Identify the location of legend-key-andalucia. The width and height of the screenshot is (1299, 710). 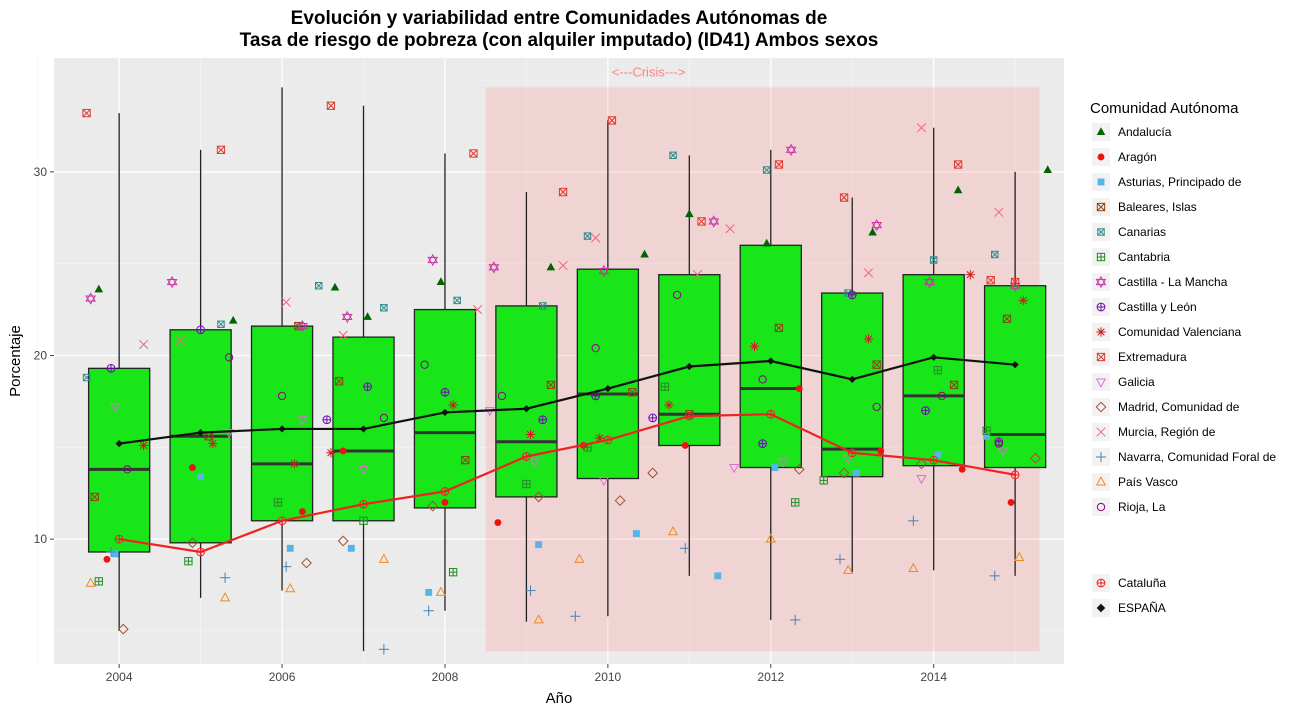
(1101, 131).